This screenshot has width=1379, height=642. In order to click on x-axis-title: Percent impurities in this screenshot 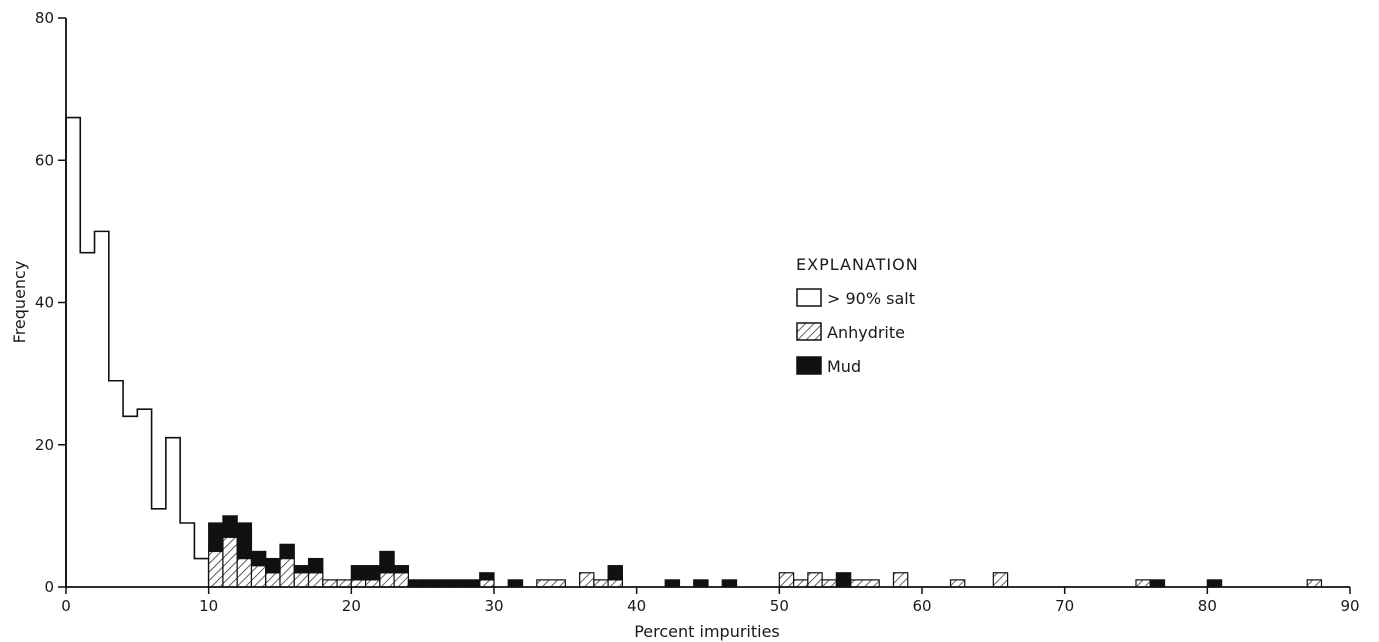, I will do `click(707, 631)`.